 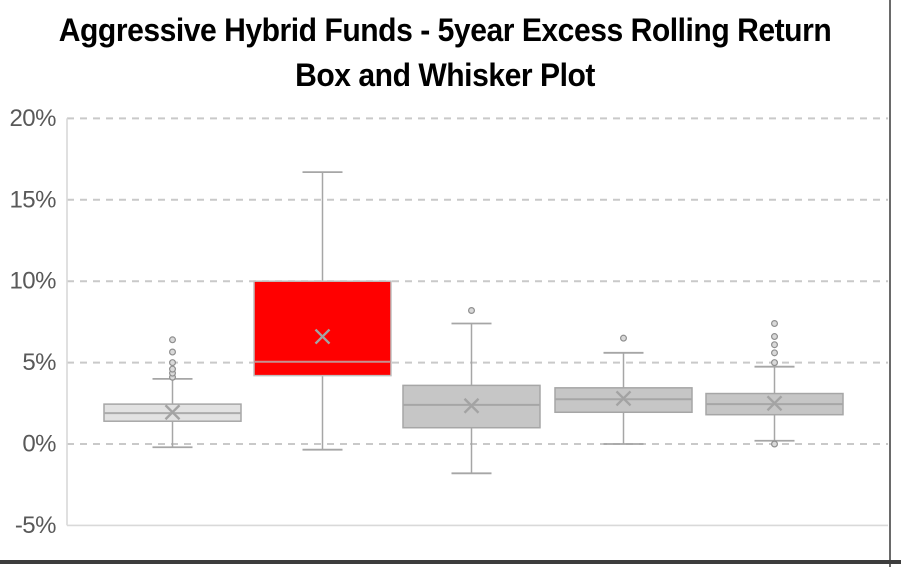 What do you see at coordinates (35, 525) in the screenshot?
I see `y-tick-label--5%: -5%` at bounding box center [35, 525].